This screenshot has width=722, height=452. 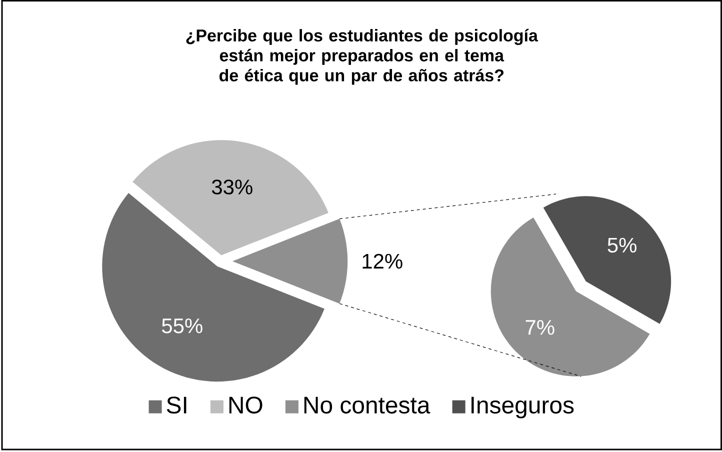 What do you see at coordinates (176, 405) in the screenshot?
I see `legend-label: SI` at bounding box center [176, 405].